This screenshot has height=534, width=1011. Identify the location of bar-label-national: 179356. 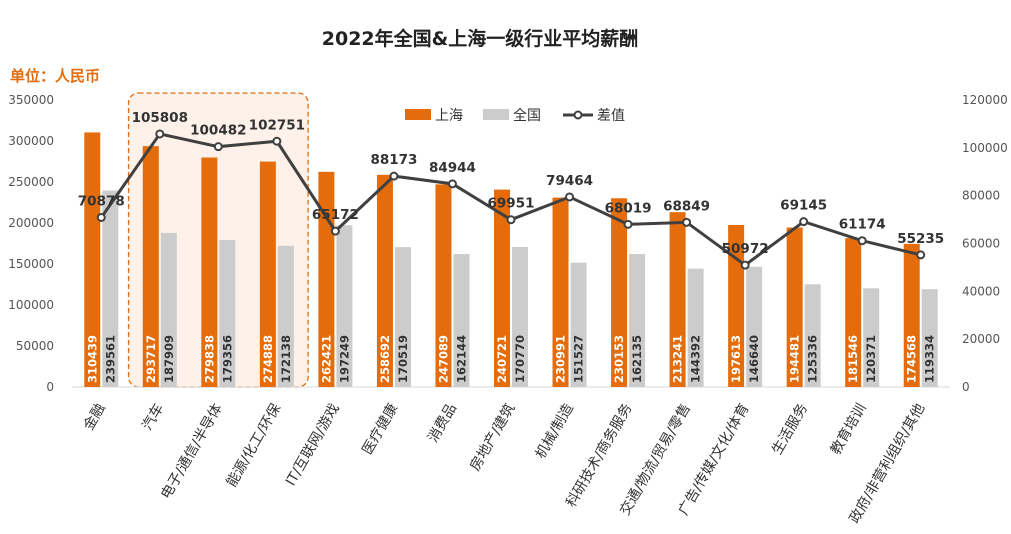
(227, 359).